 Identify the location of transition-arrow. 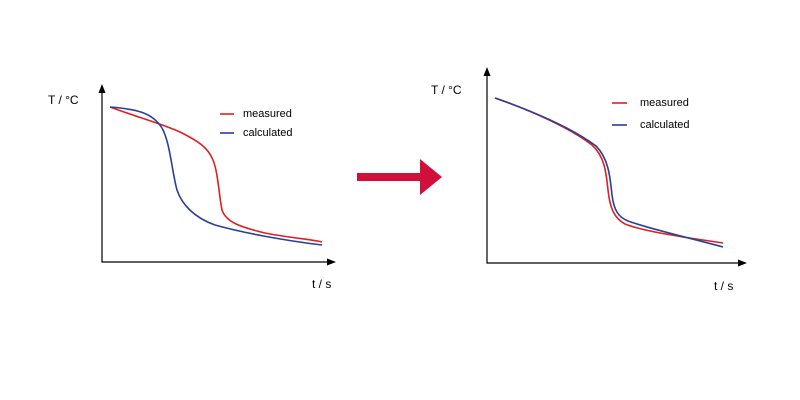
(399, 177).